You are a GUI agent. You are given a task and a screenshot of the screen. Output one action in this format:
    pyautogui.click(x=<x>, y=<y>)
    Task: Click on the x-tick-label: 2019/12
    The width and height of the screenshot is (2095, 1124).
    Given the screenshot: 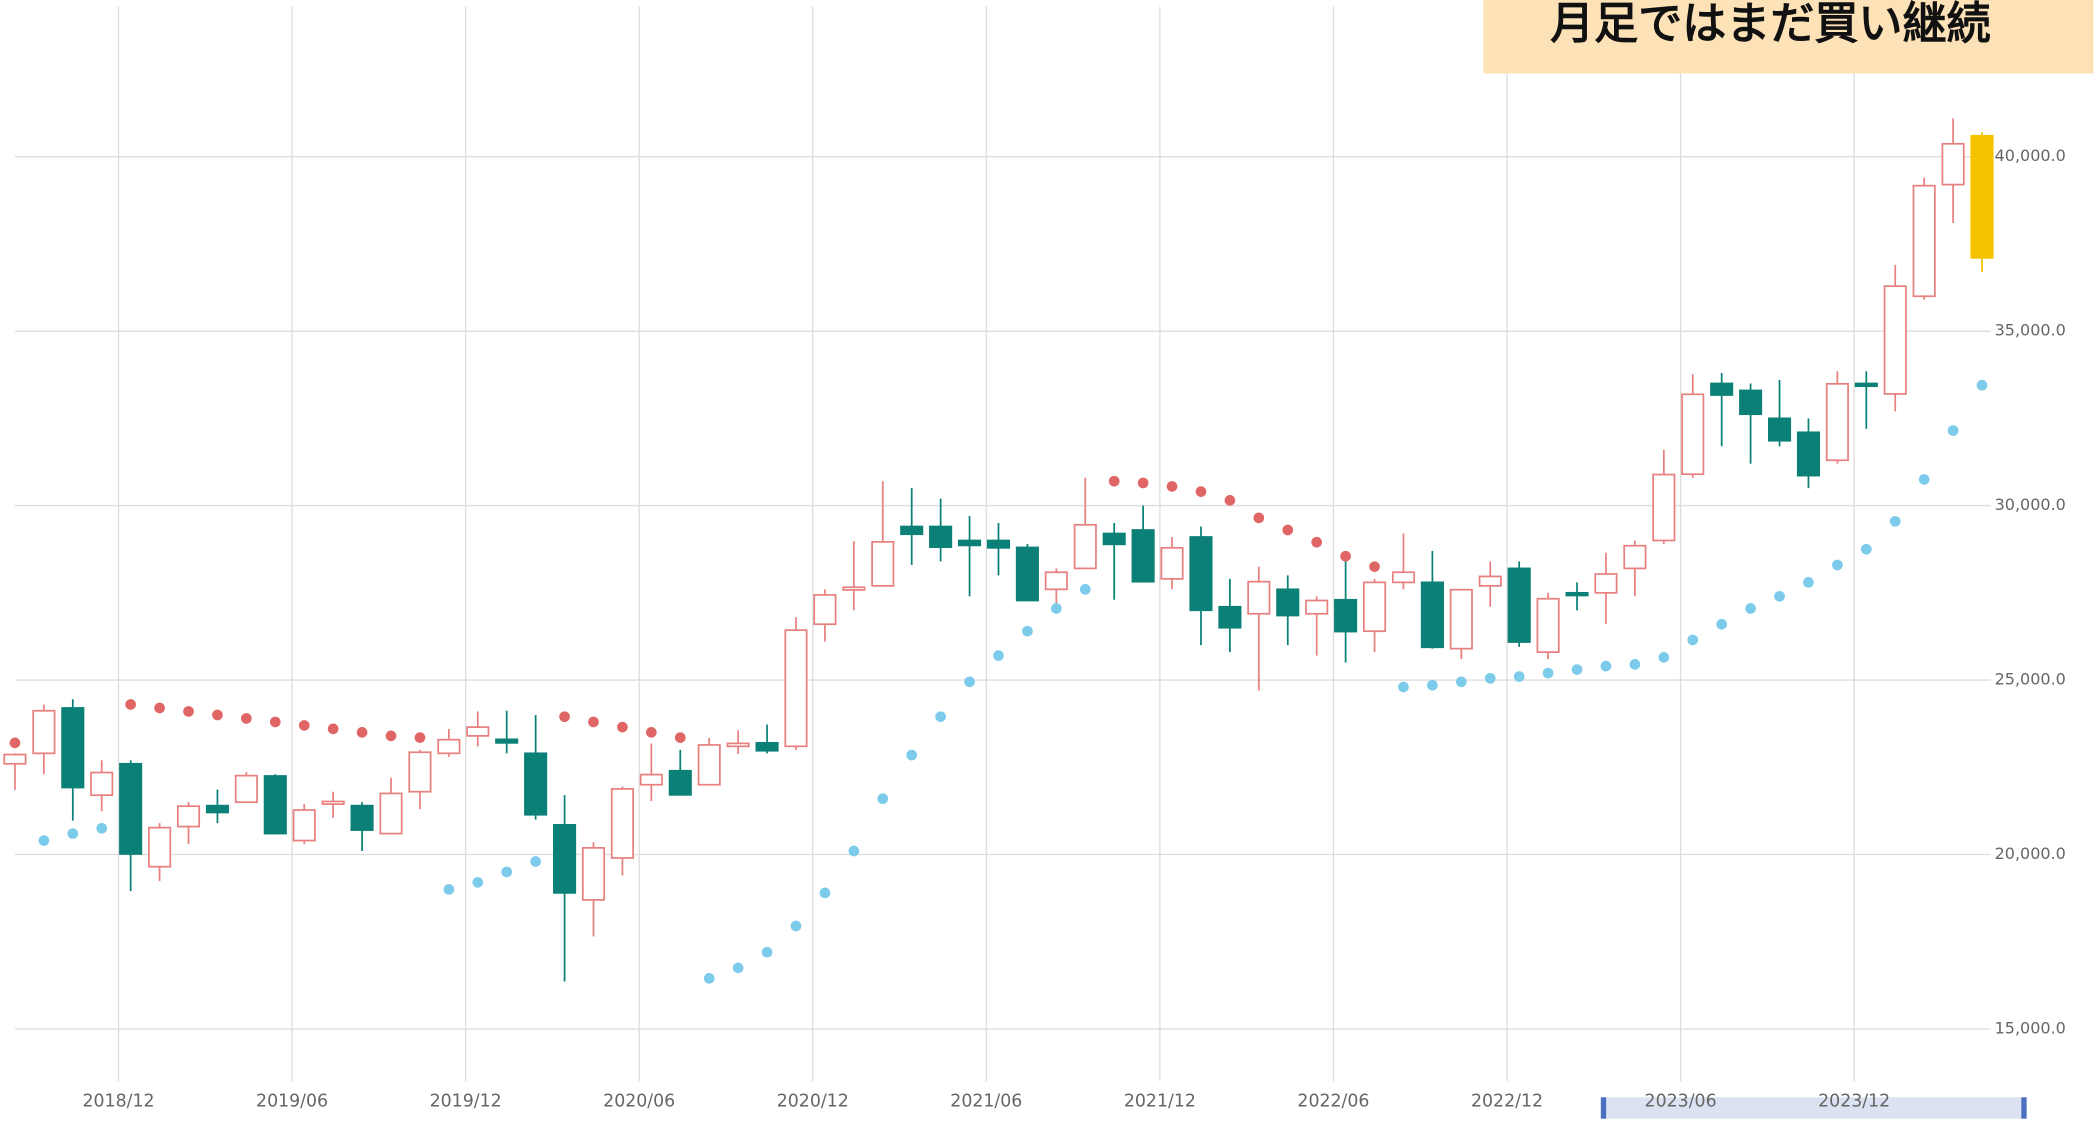 What is the action you would take?
    pyautogui.click(x=466, y=1101)
    